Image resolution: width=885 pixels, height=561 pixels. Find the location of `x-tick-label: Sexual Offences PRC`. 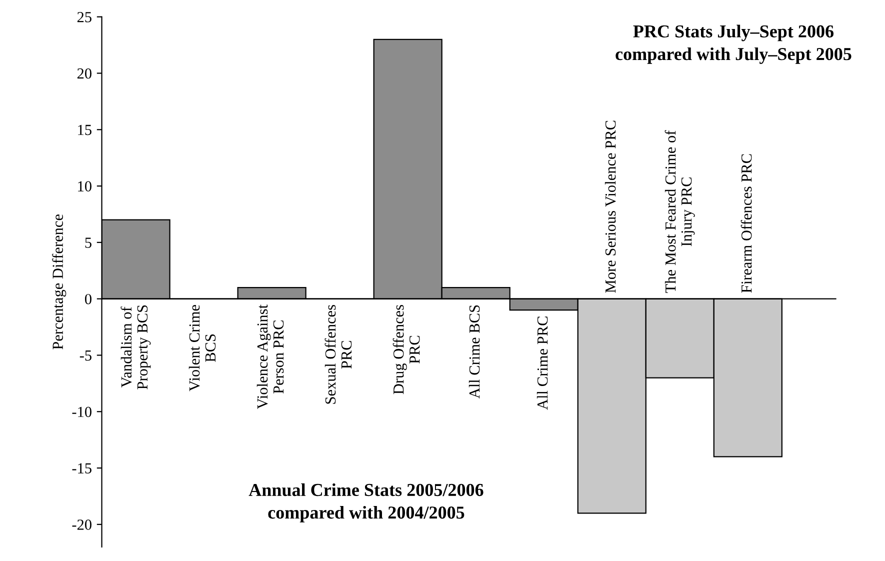

x-tick-label: Sexual Offences PRC is located at coordinates (338, 354).